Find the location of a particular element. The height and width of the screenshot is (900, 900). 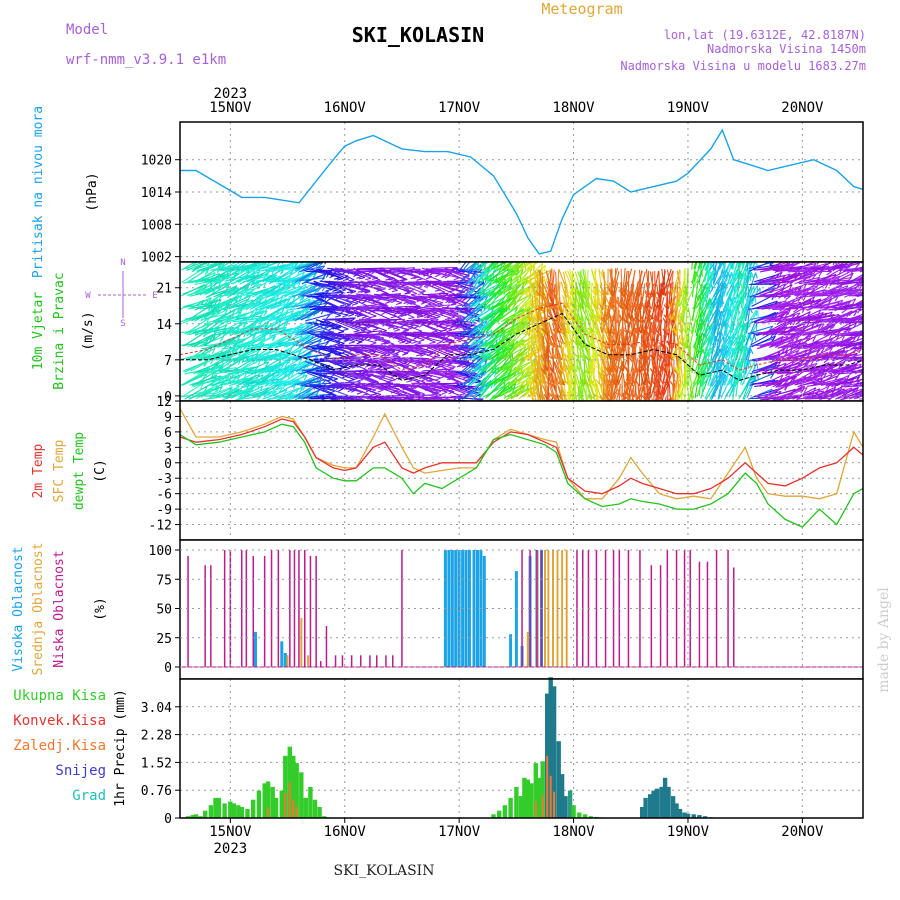

model-name: wrf-nmm_v3.9.1 e1km is located at coordinates (146, 60).